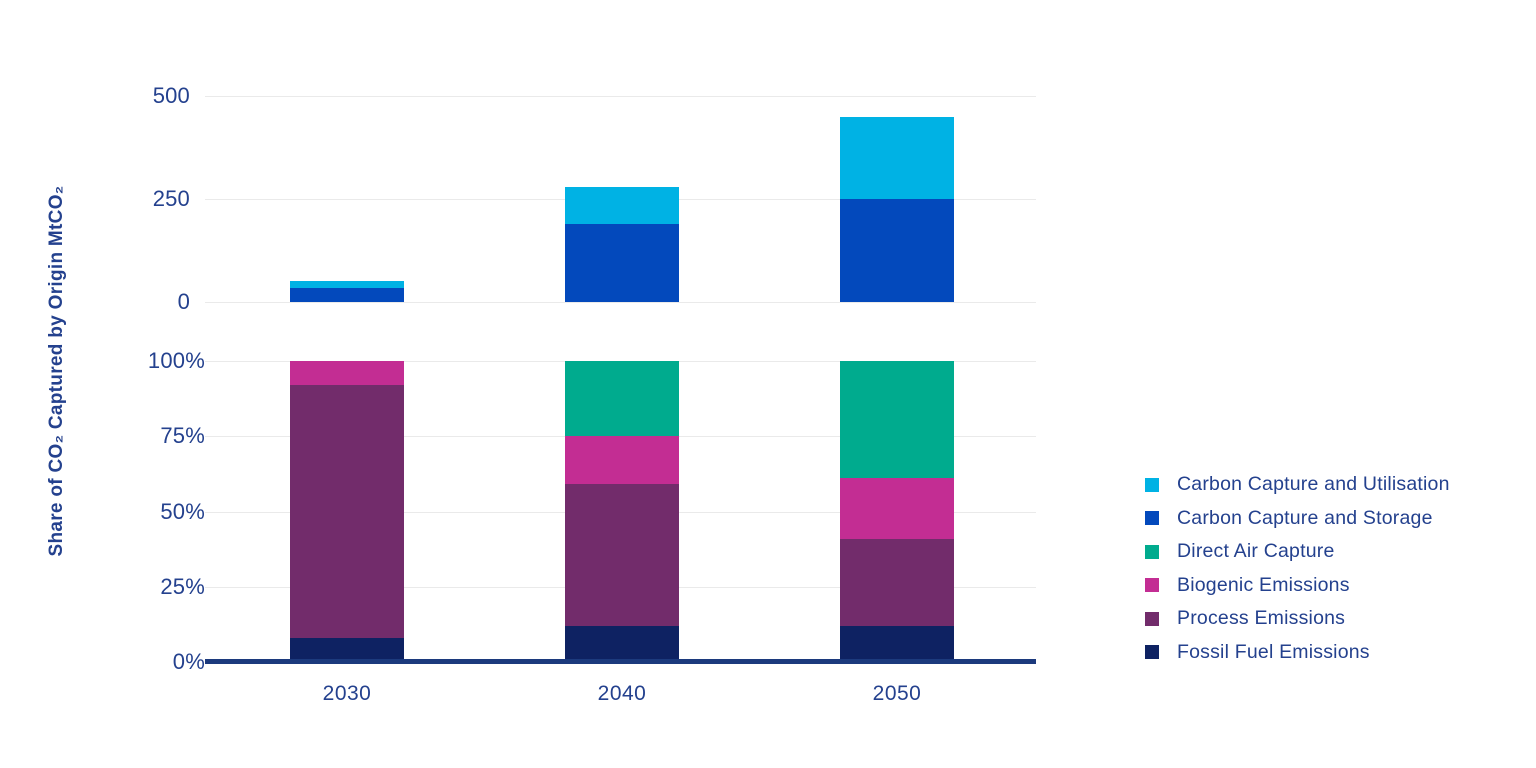 This screenshot has height=768, width=1536. Describe the element at coordinates (188, 661) in the screenshot. I see `y-tick-label: 0%` at that location.